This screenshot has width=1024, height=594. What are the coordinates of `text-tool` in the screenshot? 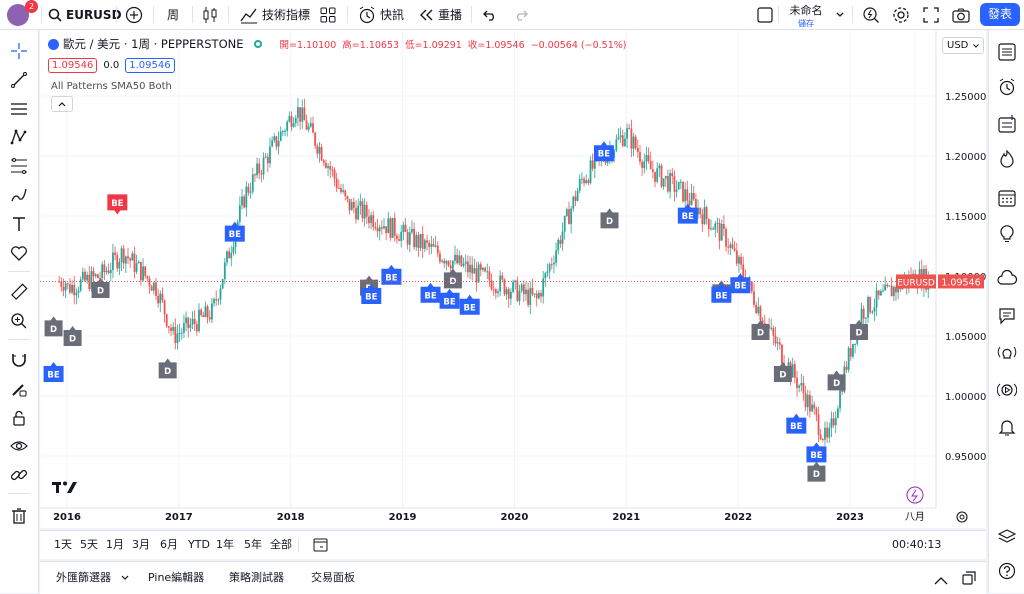 It's located at (19, 224).